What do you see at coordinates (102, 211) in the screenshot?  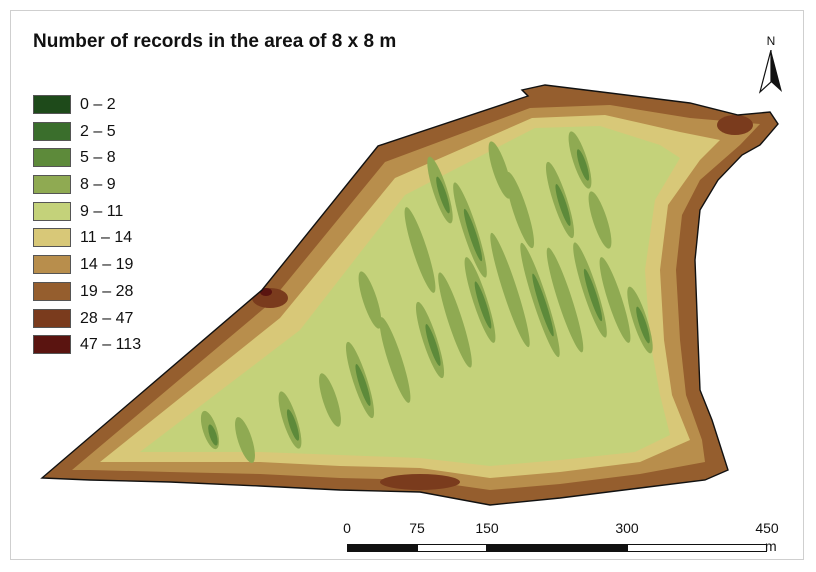 I see `legend-label: 9 – 11` at bounding box center [102, 211].